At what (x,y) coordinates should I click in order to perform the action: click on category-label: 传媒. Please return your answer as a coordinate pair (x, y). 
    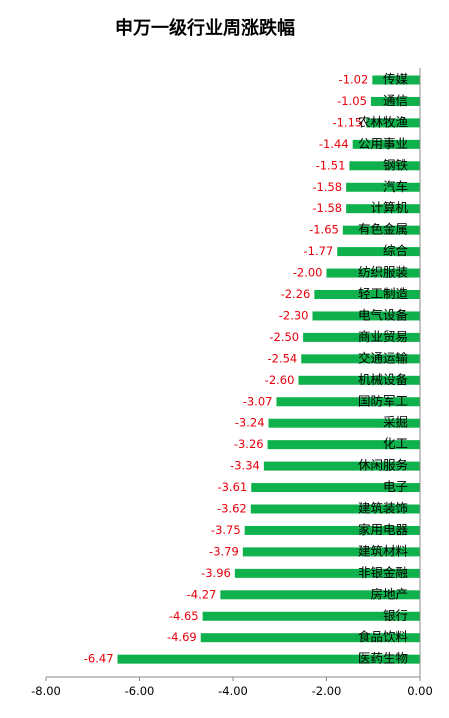
    Looking at the image, I should click on (396, 79).